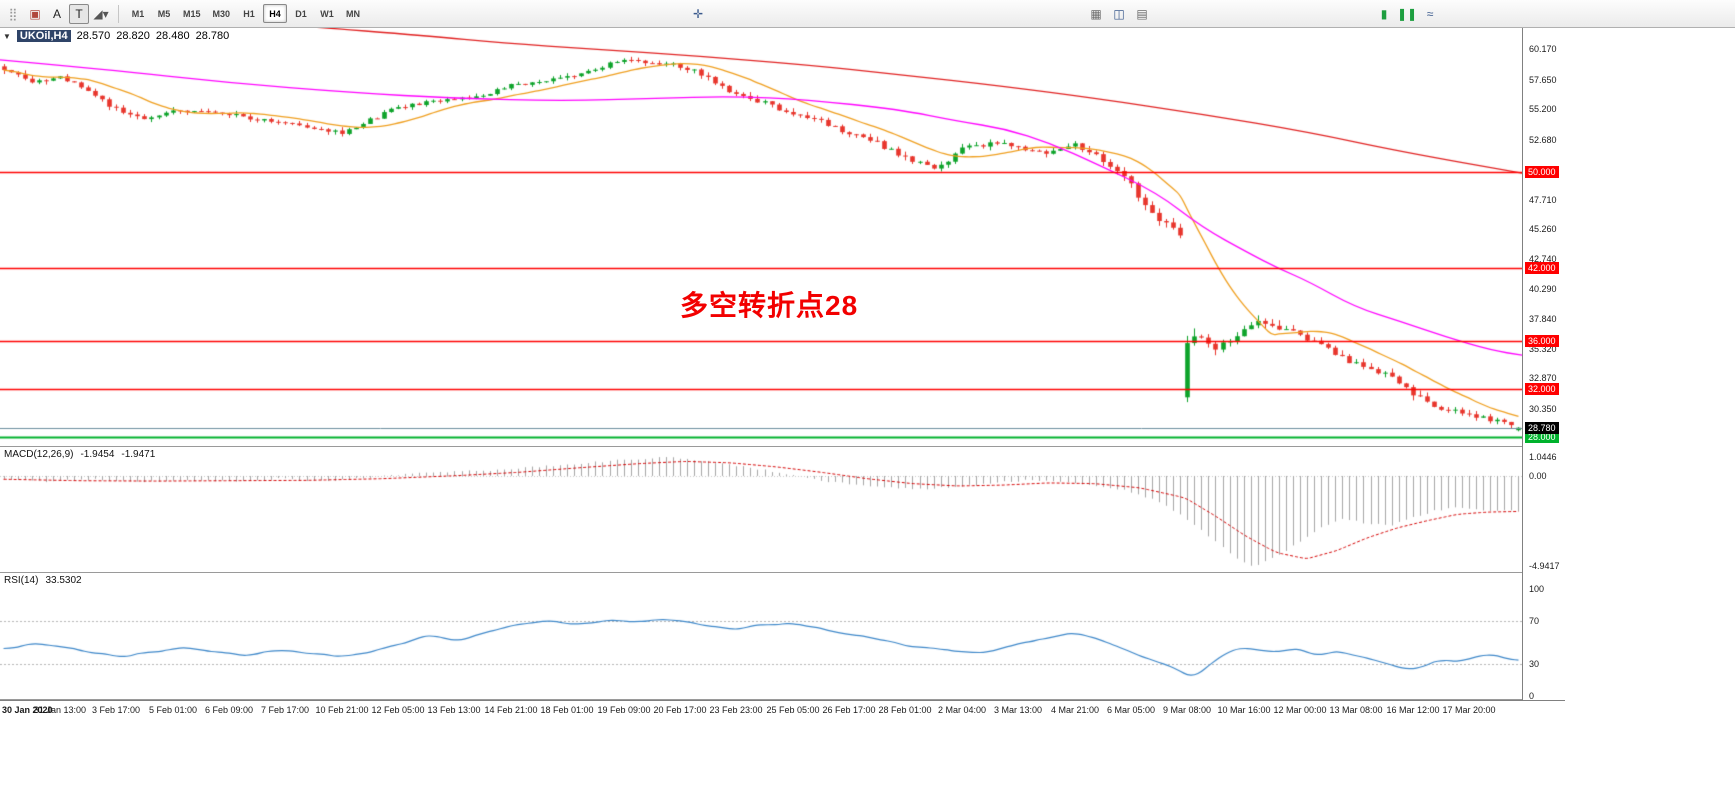  I want to click on macd-value-signal: -1.9471, so click(138, 454).